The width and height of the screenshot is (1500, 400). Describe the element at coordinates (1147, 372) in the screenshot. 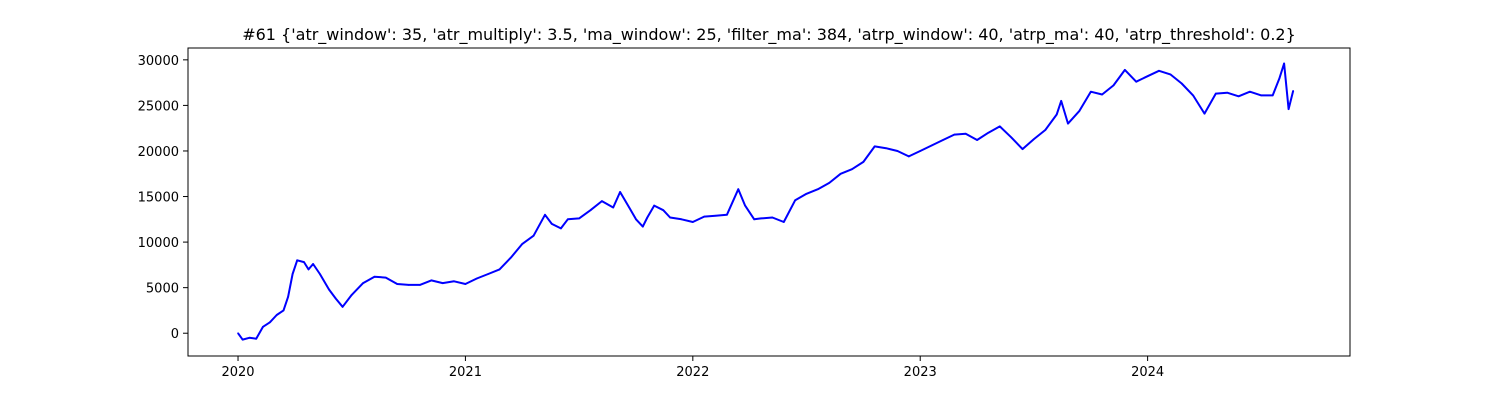

I see `x-tick-label: 2024` at that location.